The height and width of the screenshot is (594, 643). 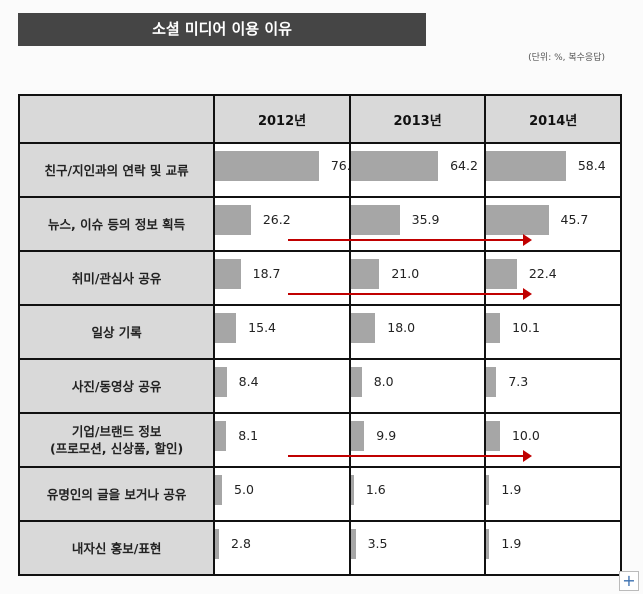 What do you see at coordinates (116, 170) in the screenshot?
I see `row-label: 친구/지인과의 연락 및 교류` at bounding box center [116, 170].